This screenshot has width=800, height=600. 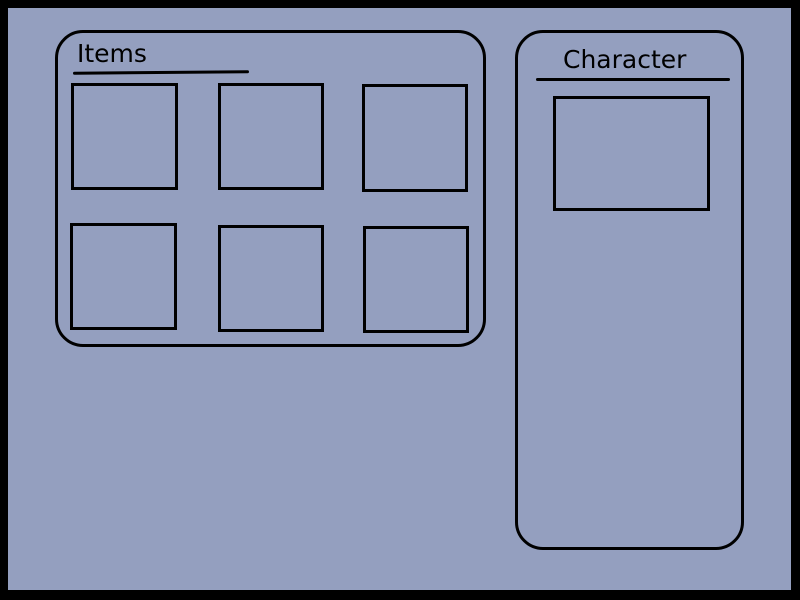 I want to click on items-panel-title: Items, so click(x=112, y=53).